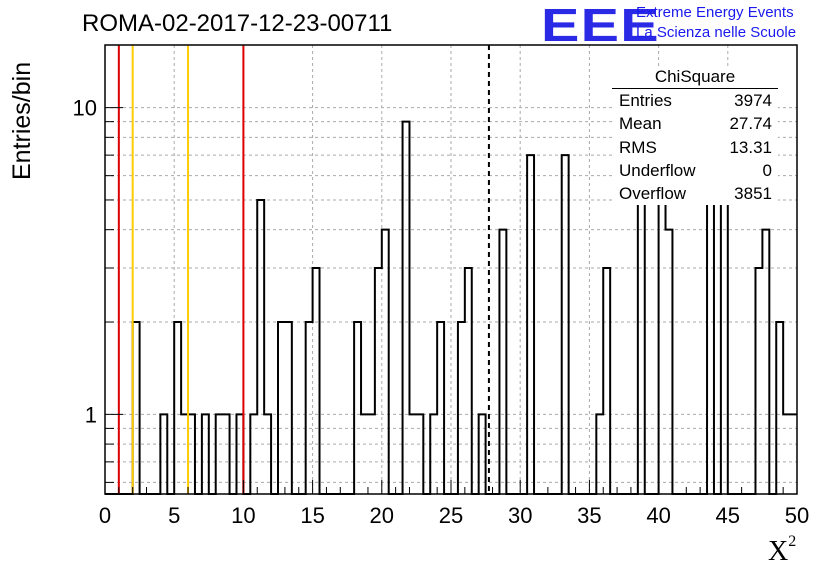 This screenshot has height=572, width=836. Describe the element at coordinates (600, 25) in the screenshot. I see `eee-logo: EEE` at that location.